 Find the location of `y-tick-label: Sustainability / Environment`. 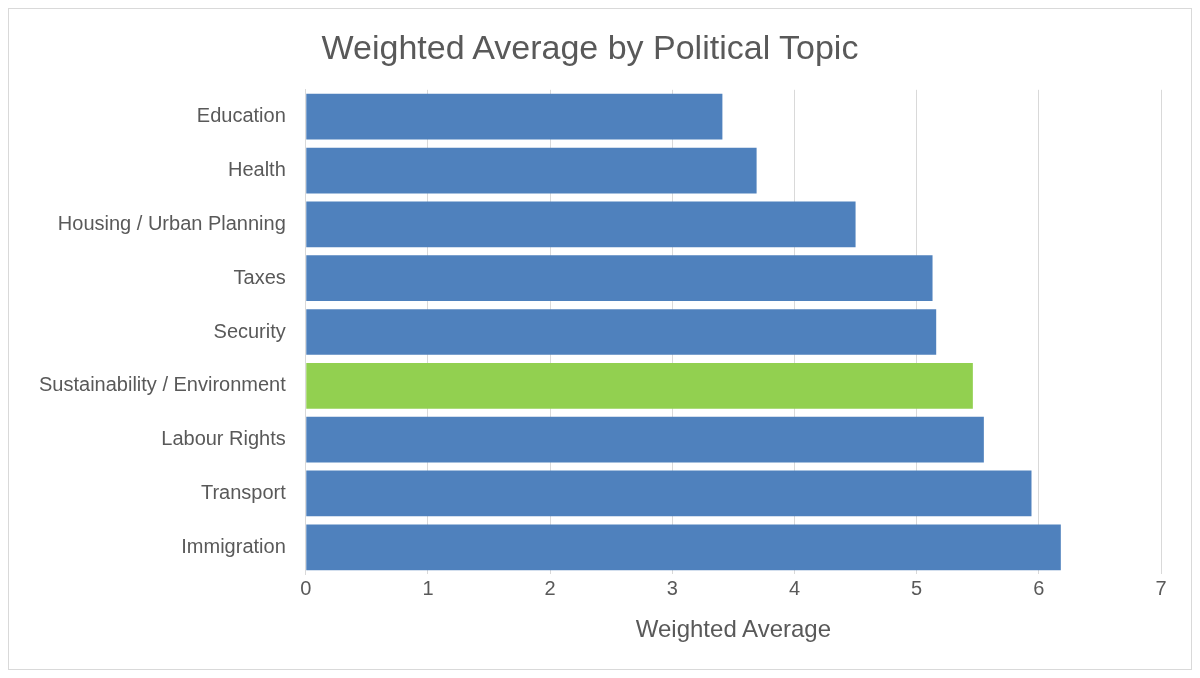

y-tick-label: Sustainability / Environment is located at coordinates (162, 384).